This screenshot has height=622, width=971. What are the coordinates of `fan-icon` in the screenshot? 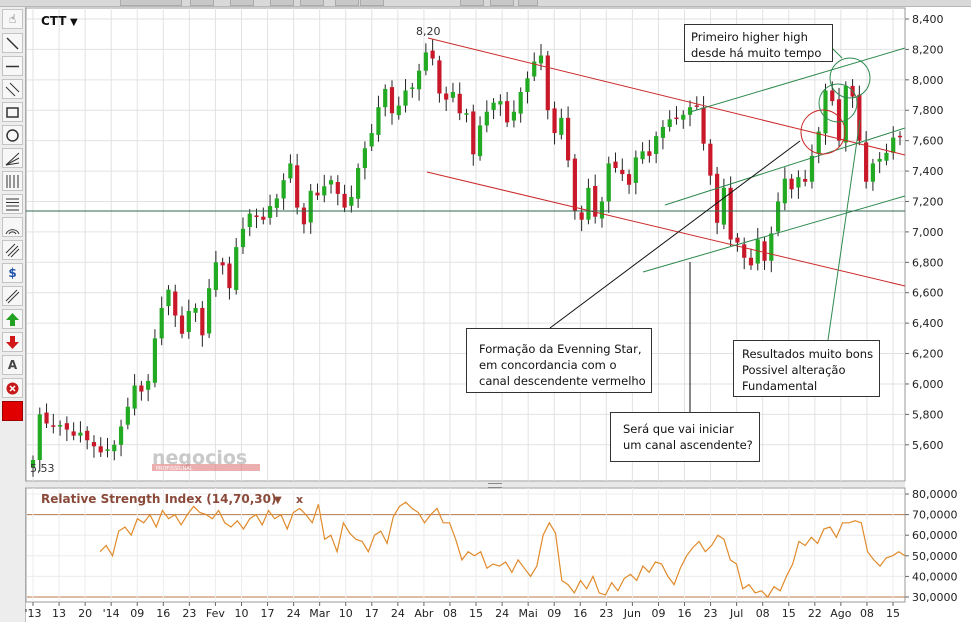 It's located at (12, 158).